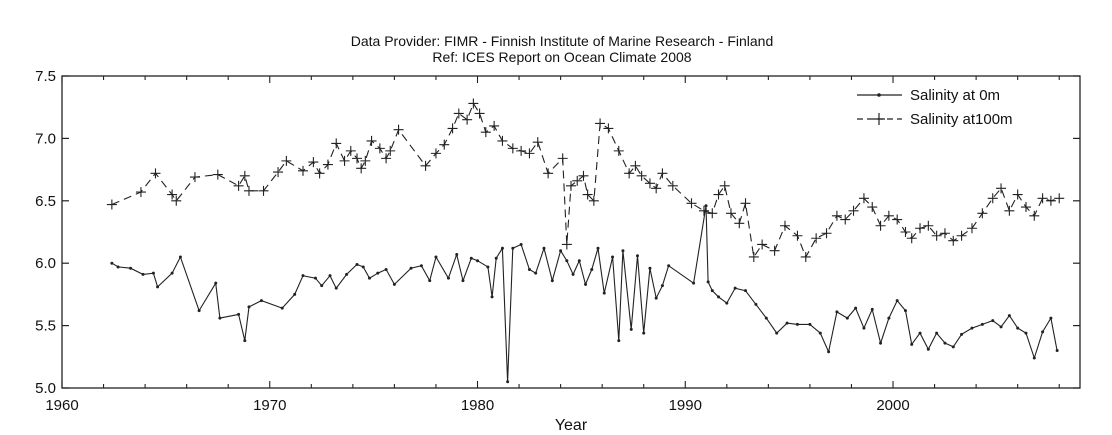 The image size is (1112, 435). I want to click on y-tick-label: 5.5, so click(45, 326).